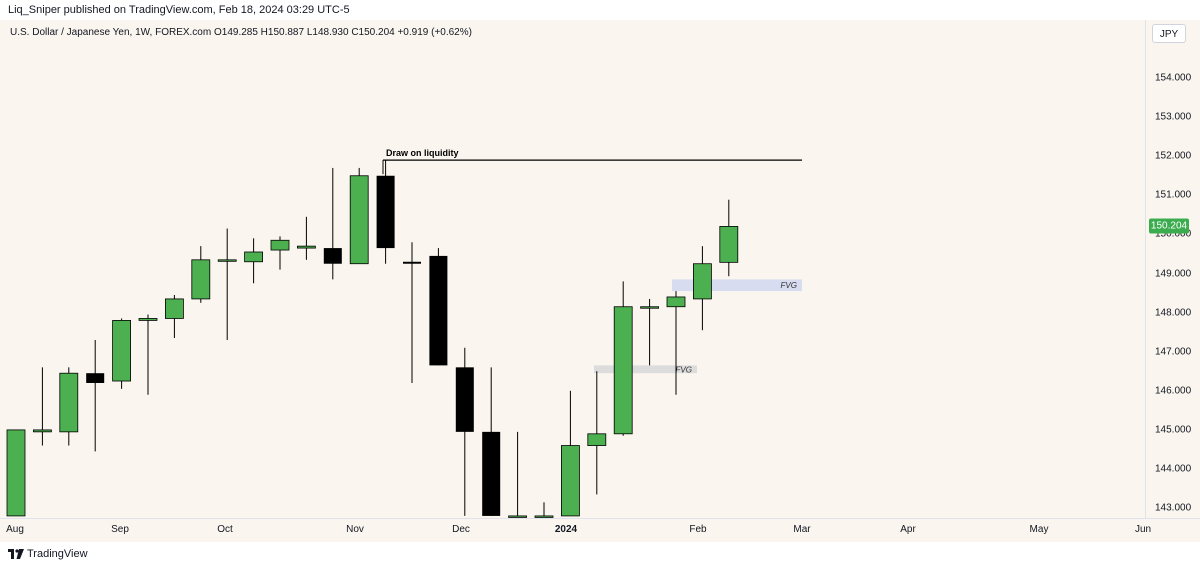 This screenshot has width=1200, height=565. What do you see at coordinates (1173, 273) in the screenshot?
I see `price-tick-label: 149.000` at bounding box center [1173, 273].